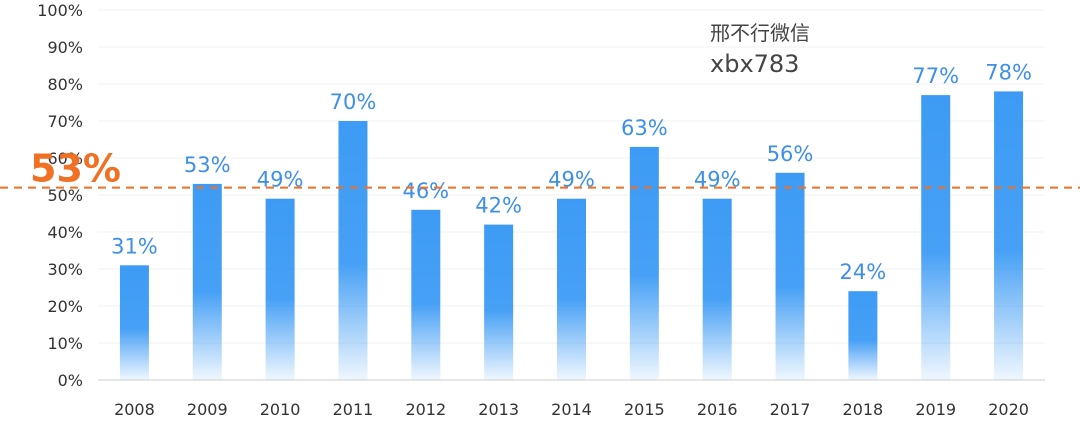  I want to click on y-tick-label: 60%, so click(65, 158).